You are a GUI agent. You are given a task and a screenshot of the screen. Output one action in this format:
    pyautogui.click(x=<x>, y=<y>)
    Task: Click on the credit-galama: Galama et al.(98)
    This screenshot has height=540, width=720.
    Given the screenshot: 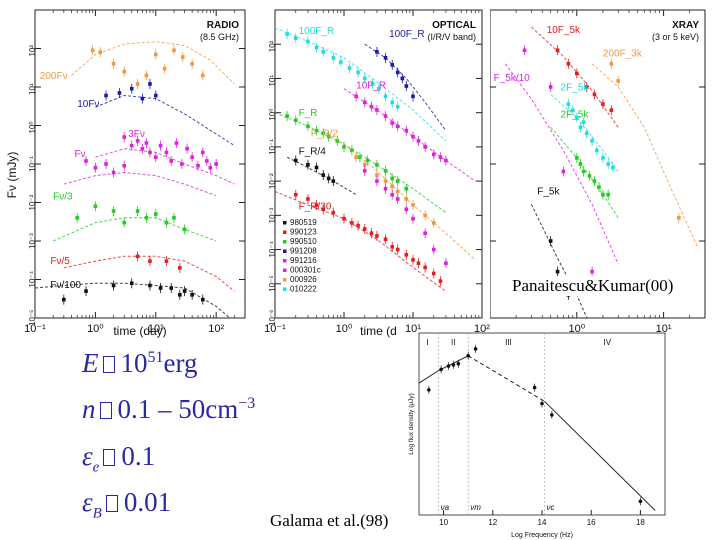 What is the action you would take?
    pyautogui.click(x=329, y=520)
    